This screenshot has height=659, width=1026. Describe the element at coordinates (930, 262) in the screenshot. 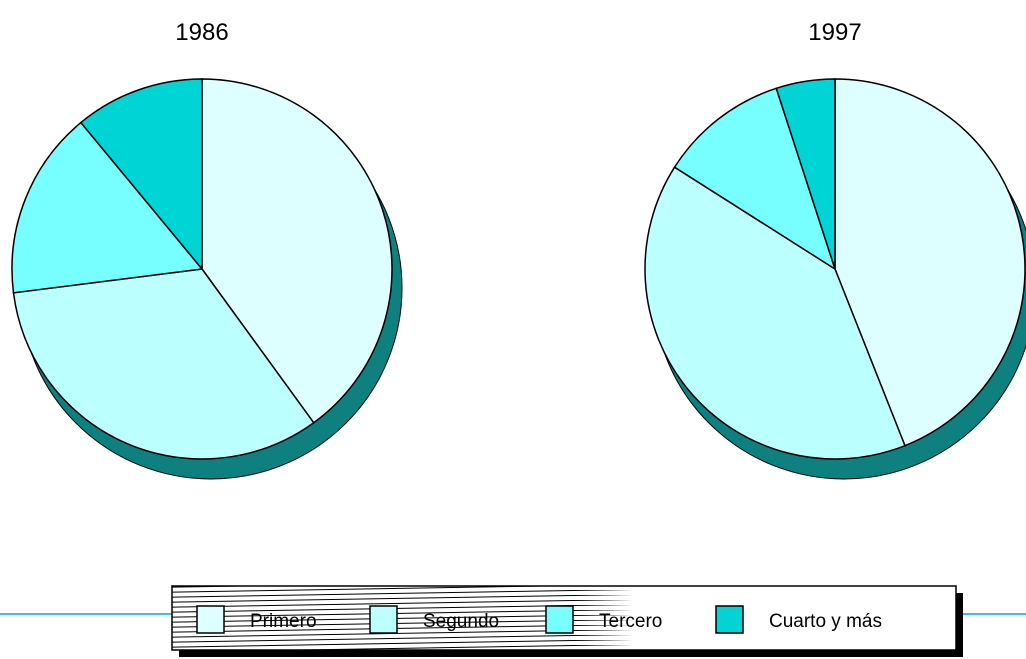

I see `pie-slice-1997-primero` at that location.